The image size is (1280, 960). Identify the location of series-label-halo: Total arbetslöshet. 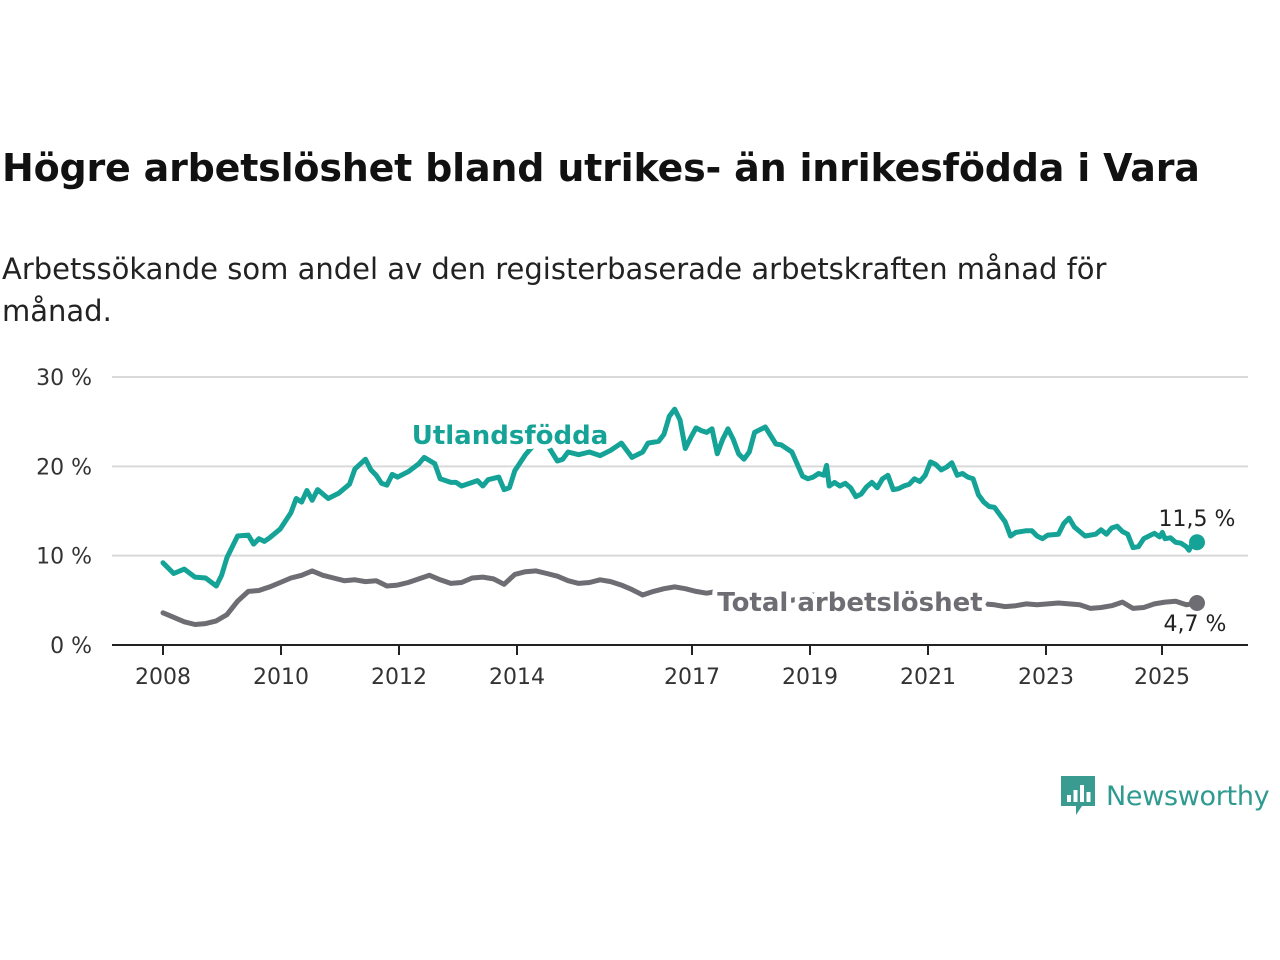
(849, 603).